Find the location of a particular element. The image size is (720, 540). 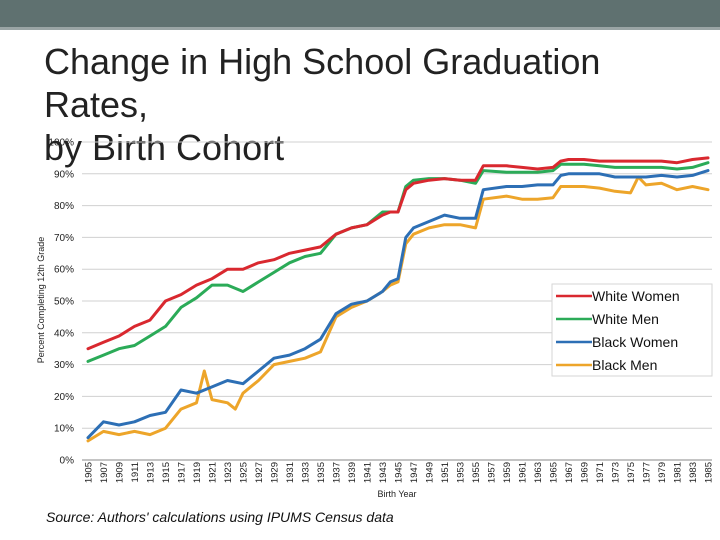

x-tick-label: 1967 is located at coordinates (569, 472).